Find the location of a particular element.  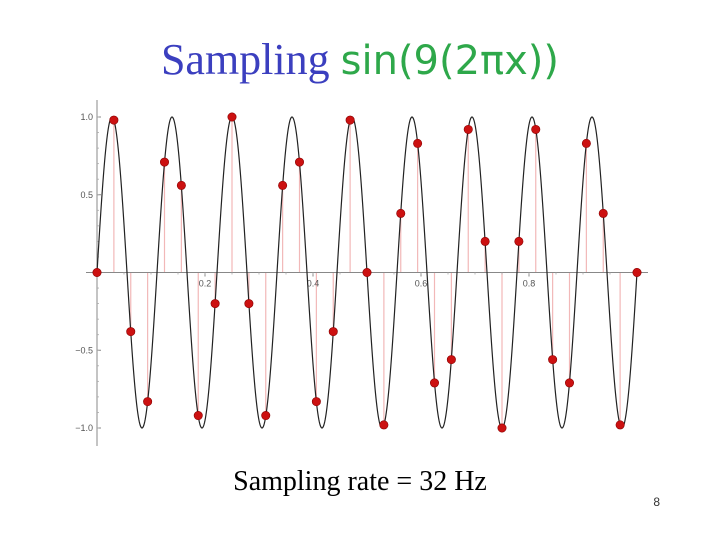

x-tick-label: 0.8 is located at coordinates (529, 284).